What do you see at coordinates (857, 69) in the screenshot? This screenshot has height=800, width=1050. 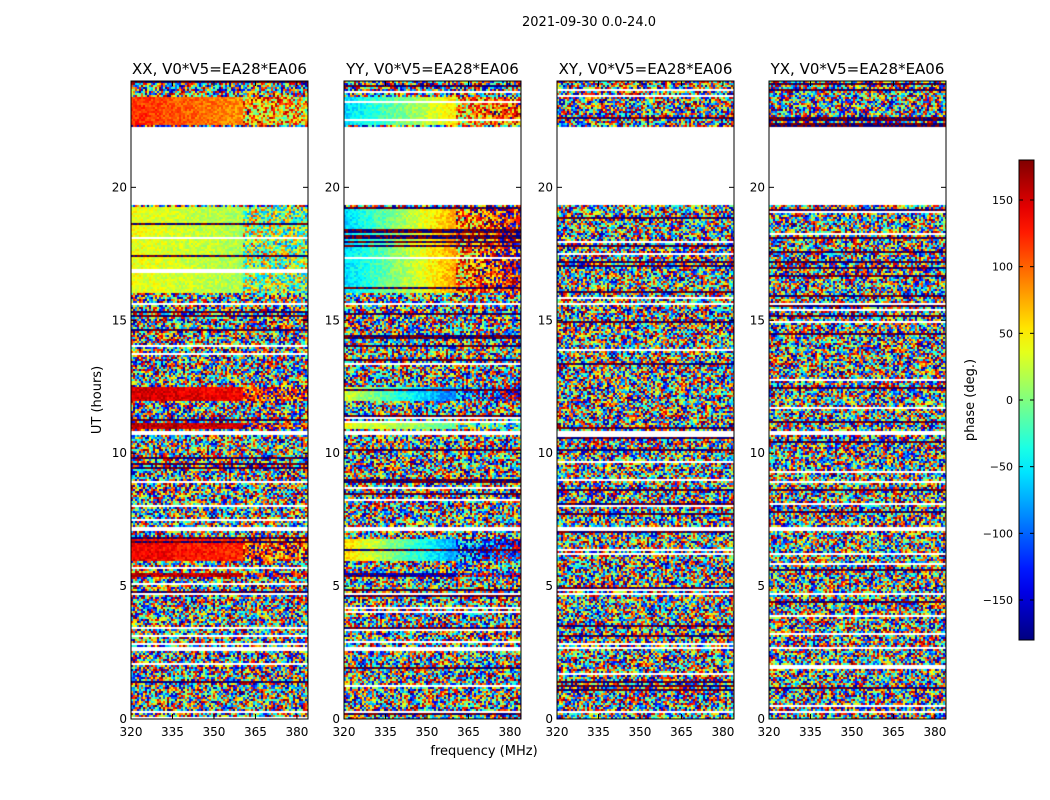 I see `panel-title: YX, V0*V5=EA28*EA06` at bounding box center [857, 69].